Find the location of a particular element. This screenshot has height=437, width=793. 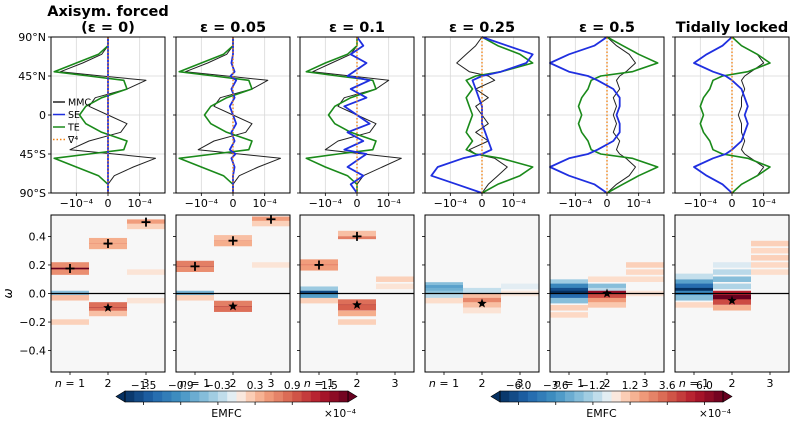

colorbar-extend-high is located at coordinates (727, 396).